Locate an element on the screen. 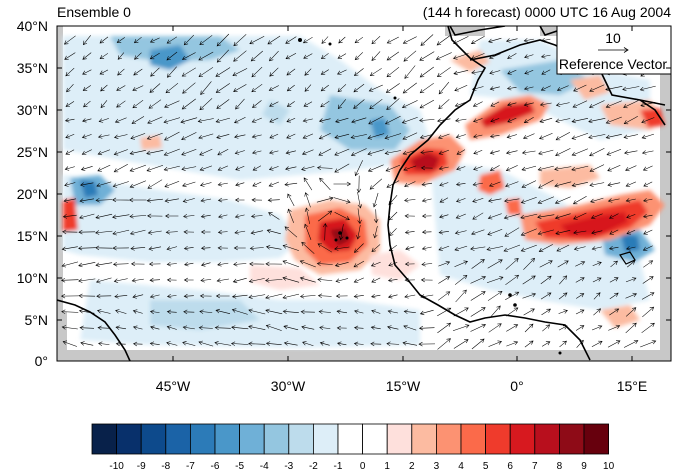 The width and height of the screenshot is (673, 471). colorbar-label: -5 is located at coordinates (239, 466).